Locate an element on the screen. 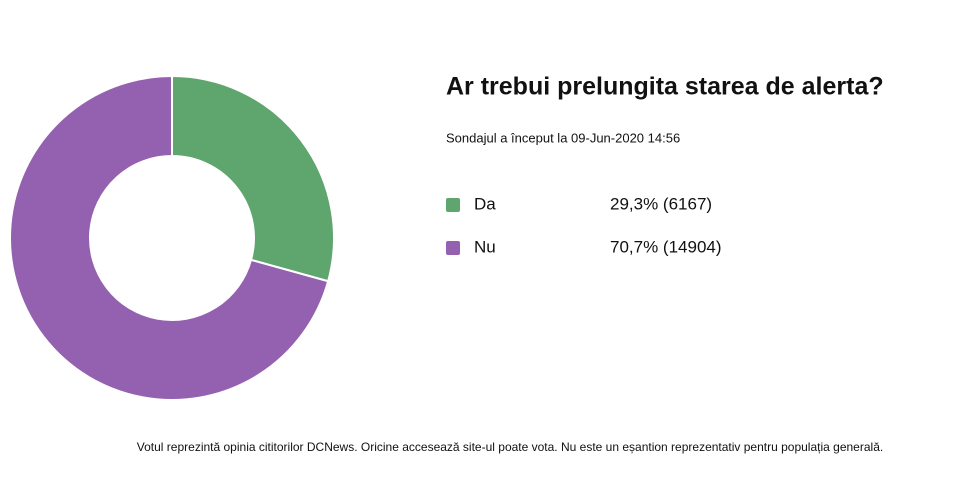 Image resolution: width=970 pixels, height=501 pixels. value-label: 29,3% (6167) is located at coordinates (661, 203).